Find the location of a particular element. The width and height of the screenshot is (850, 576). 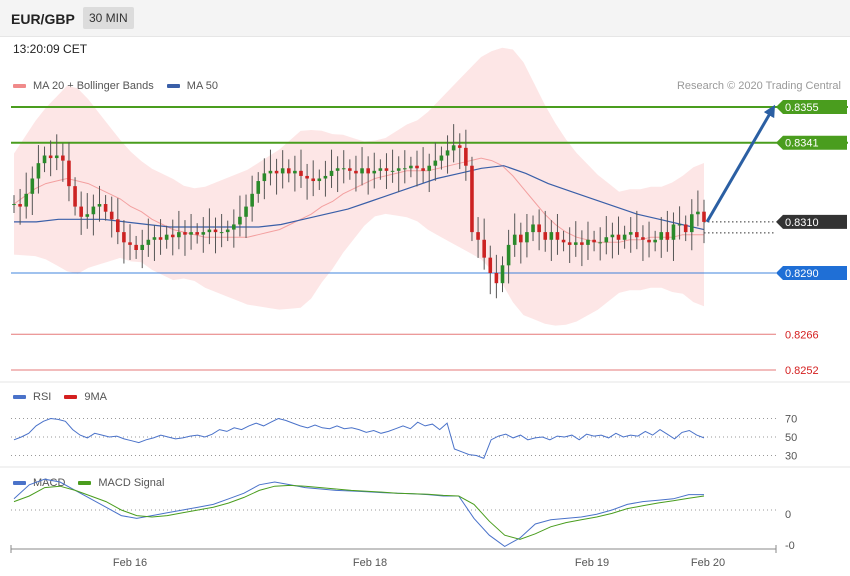

price-legend: MA 20 + Bollinger Bands MA 50 is located at coordinates (122, 86).